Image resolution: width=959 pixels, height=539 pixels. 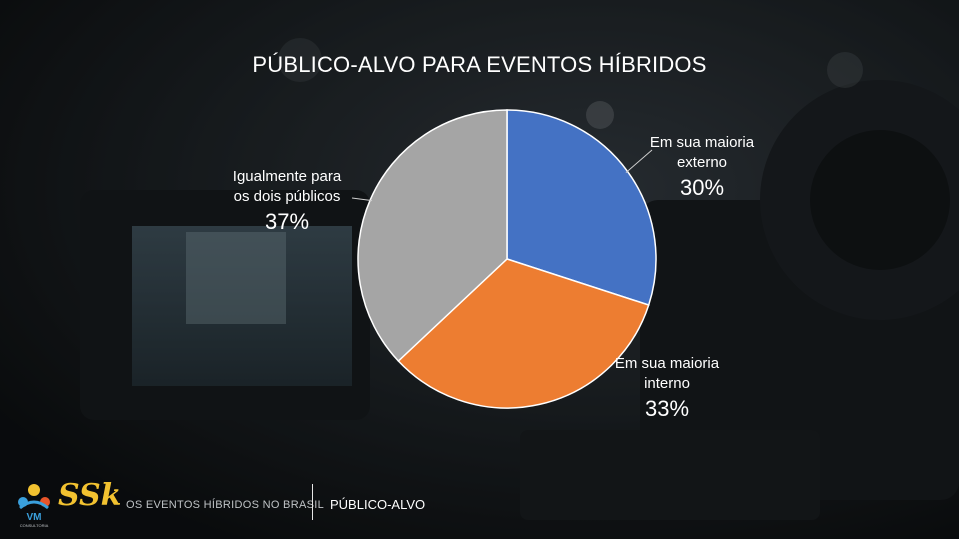 I want to click on data-label-interno-line1: Em sua maioria, so click(x=667, y=363).